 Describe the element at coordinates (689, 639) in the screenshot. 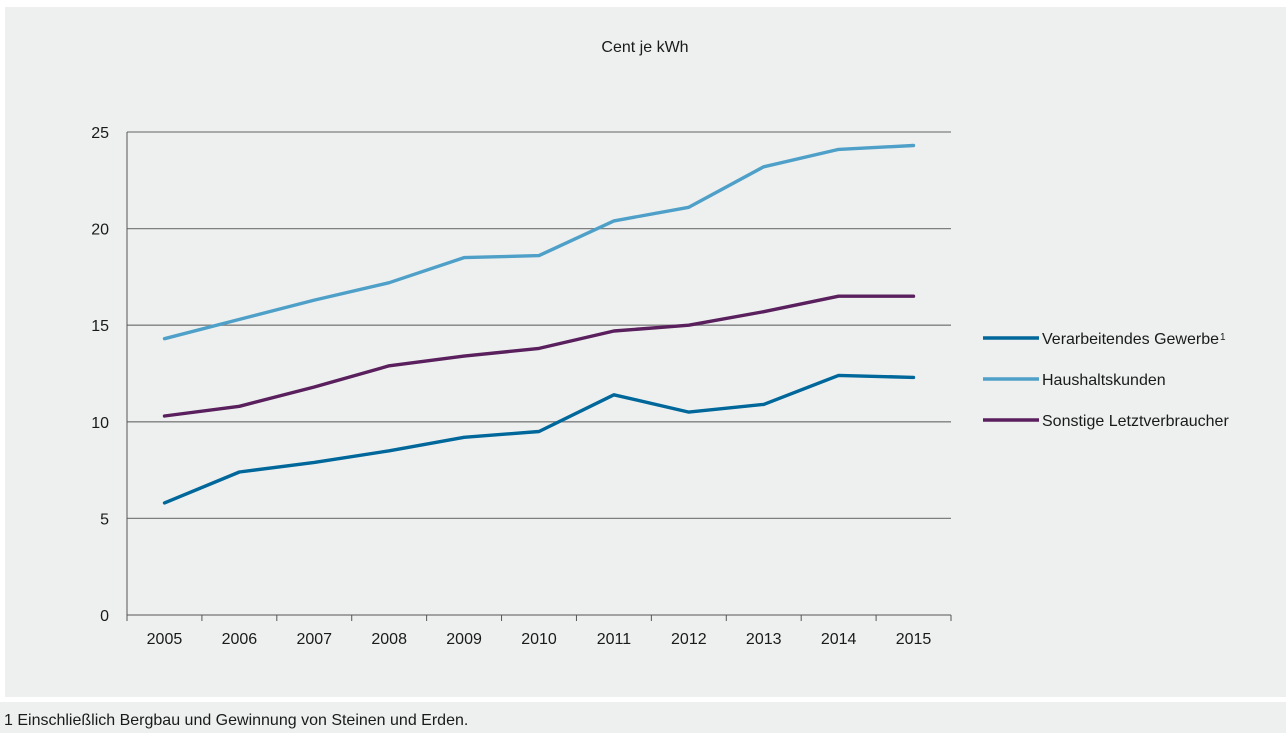

I see `x-tick-label: 2012` at that location.